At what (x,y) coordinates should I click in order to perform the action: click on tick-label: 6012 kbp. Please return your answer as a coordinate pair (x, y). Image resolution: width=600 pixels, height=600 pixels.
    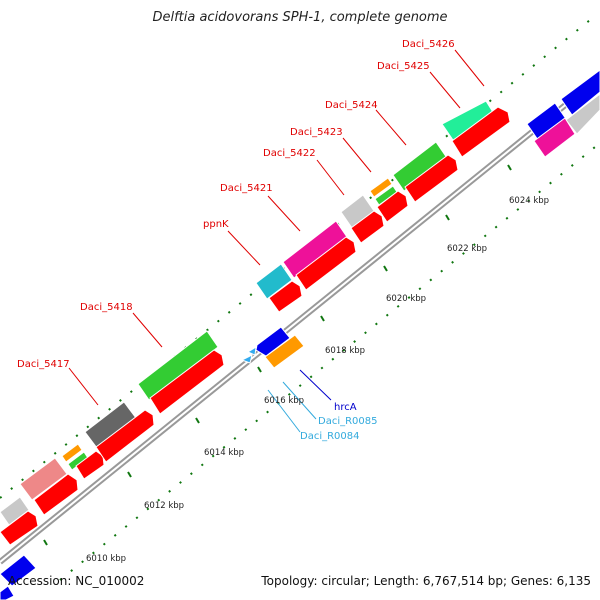
    Looking at the image, I should click on (164, 506).